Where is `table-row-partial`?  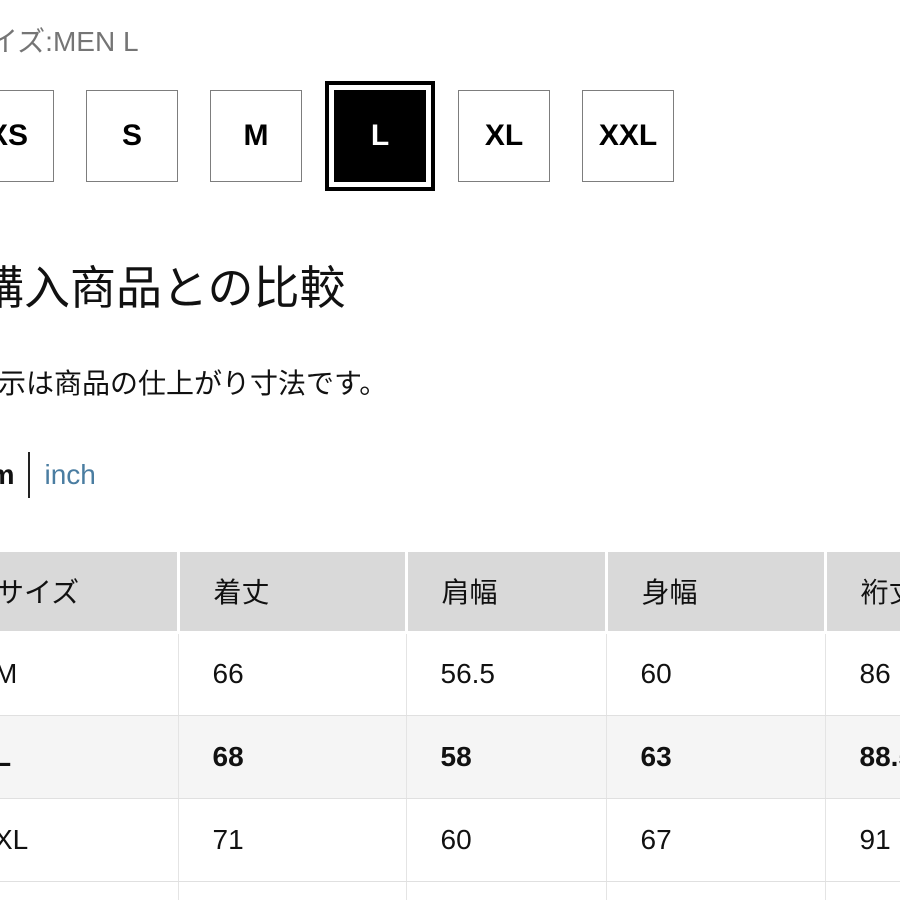 table-row-partial is located at coordinates (450, 890).